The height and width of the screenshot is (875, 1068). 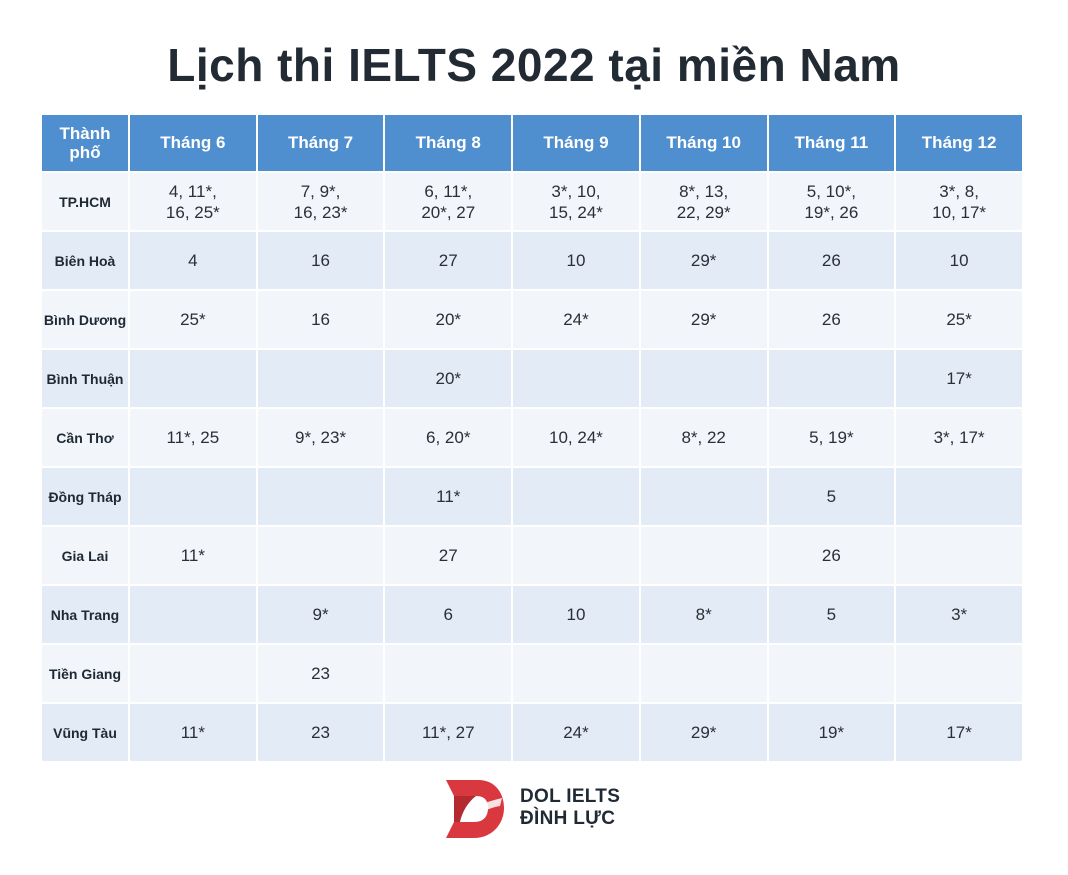 What do you see at coordinates (320, 437) in the screenshot?
I see `date-cell: 9*, 23*` at bounding box center [320, 437].